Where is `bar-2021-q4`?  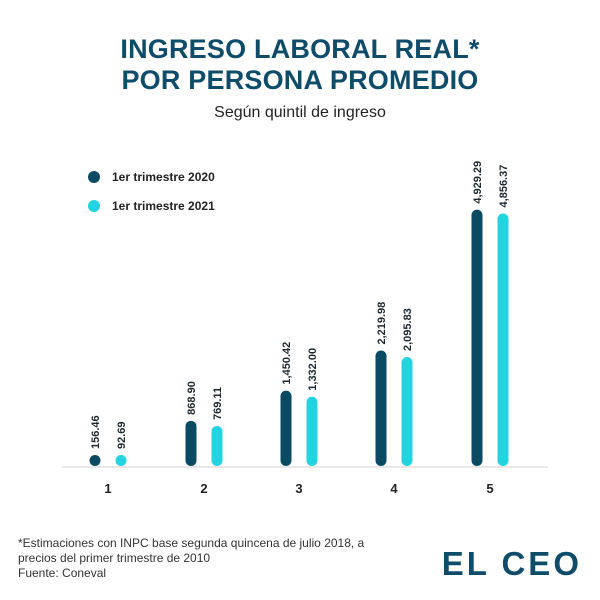
bar-2021-q4 is located at coordinates (407, 411).